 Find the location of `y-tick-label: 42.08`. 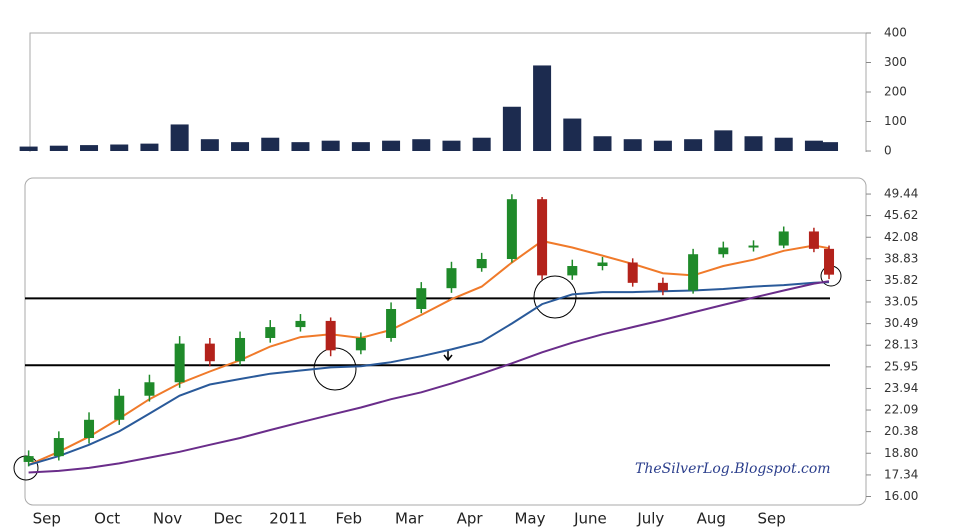

y-tick-label: 42.08 is located at coordinates (901, 237).